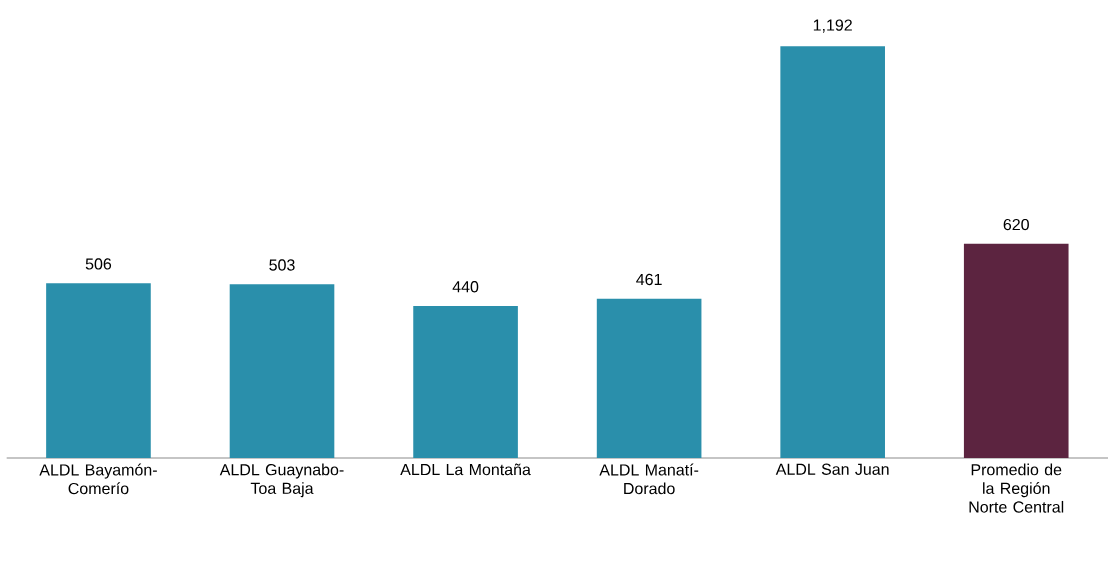 This screenshot has height=562, width=1112. Describe the element at coordinates (282, 265) in the screenshot. I see `data-label: 503` at that location.